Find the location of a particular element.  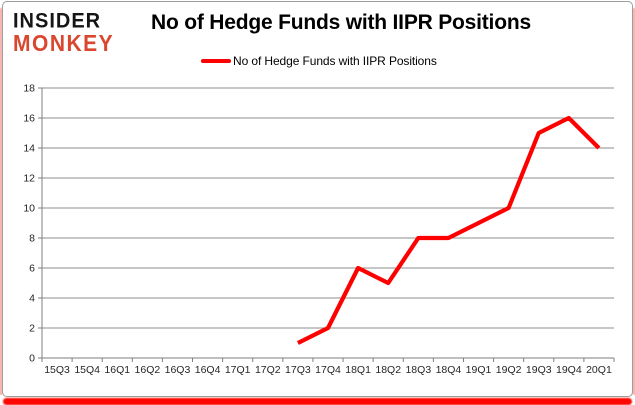

legend: No of Hedge Funds with IIPR Positions is located at coordinates (319, 61).